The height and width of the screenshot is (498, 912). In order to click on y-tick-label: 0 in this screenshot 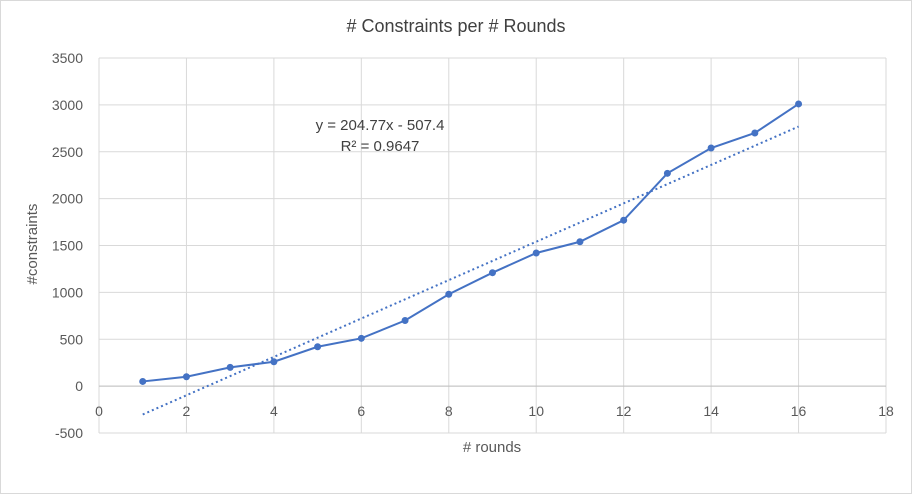, I will do `click(79, 386)`.